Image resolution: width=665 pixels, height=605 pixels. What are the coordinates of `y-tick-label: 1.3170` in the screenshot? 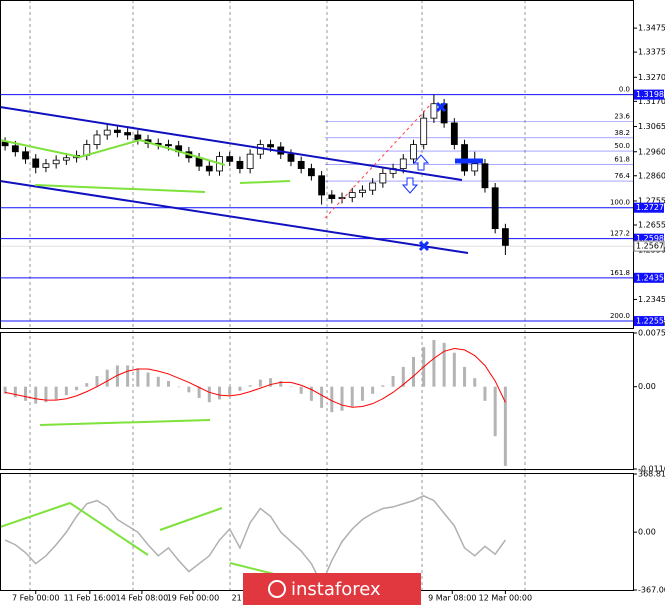 It's located at (651, 101).